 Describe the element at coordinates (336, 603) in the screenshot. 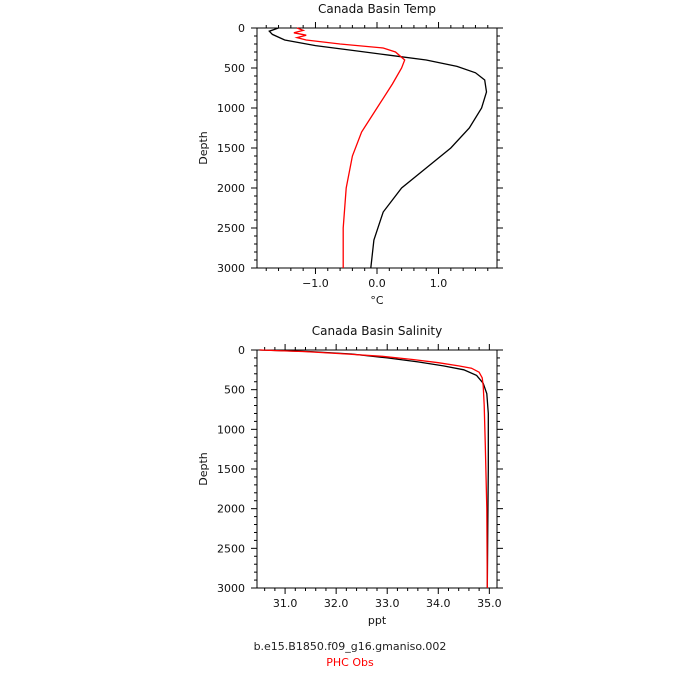

I see `x-tick-label: 32.0` at that location.